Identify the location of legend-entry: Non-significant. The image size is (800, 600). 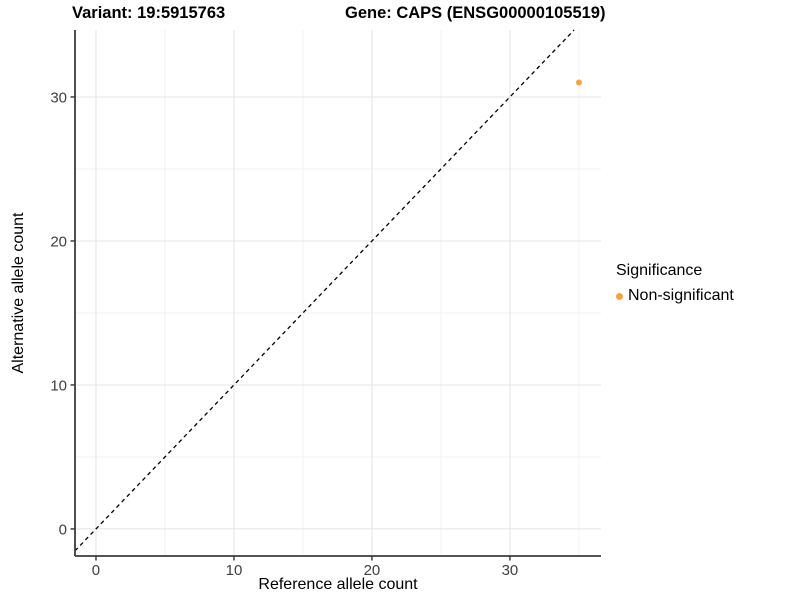
(675, 296).